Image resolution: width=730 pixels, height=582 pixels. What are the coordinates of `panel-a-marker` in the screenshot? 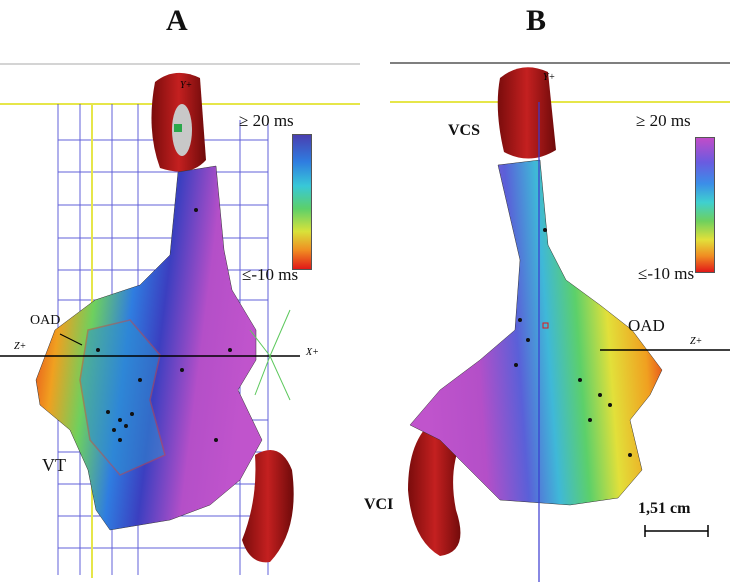 It's located at (178, 128).